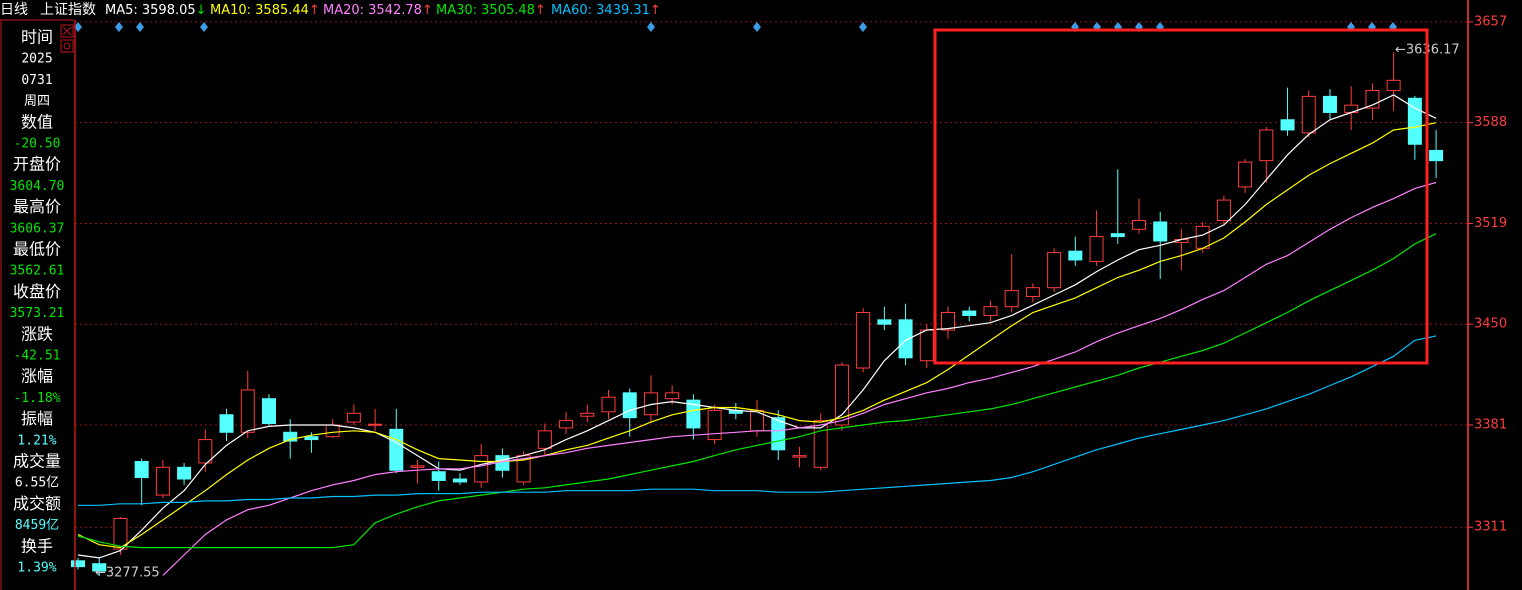  What do you see at coordinates (37, 206) in the screenshot?
I see `info-label: 最高价` at bounding box center [37, 206].